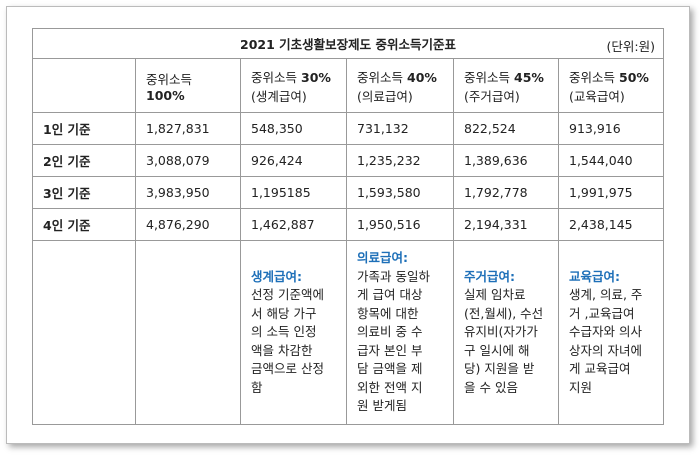 Image resolution: width=700 pixels, height=455 pixels. I want to click on value-cell: 1,544,040, so click(611, 160).